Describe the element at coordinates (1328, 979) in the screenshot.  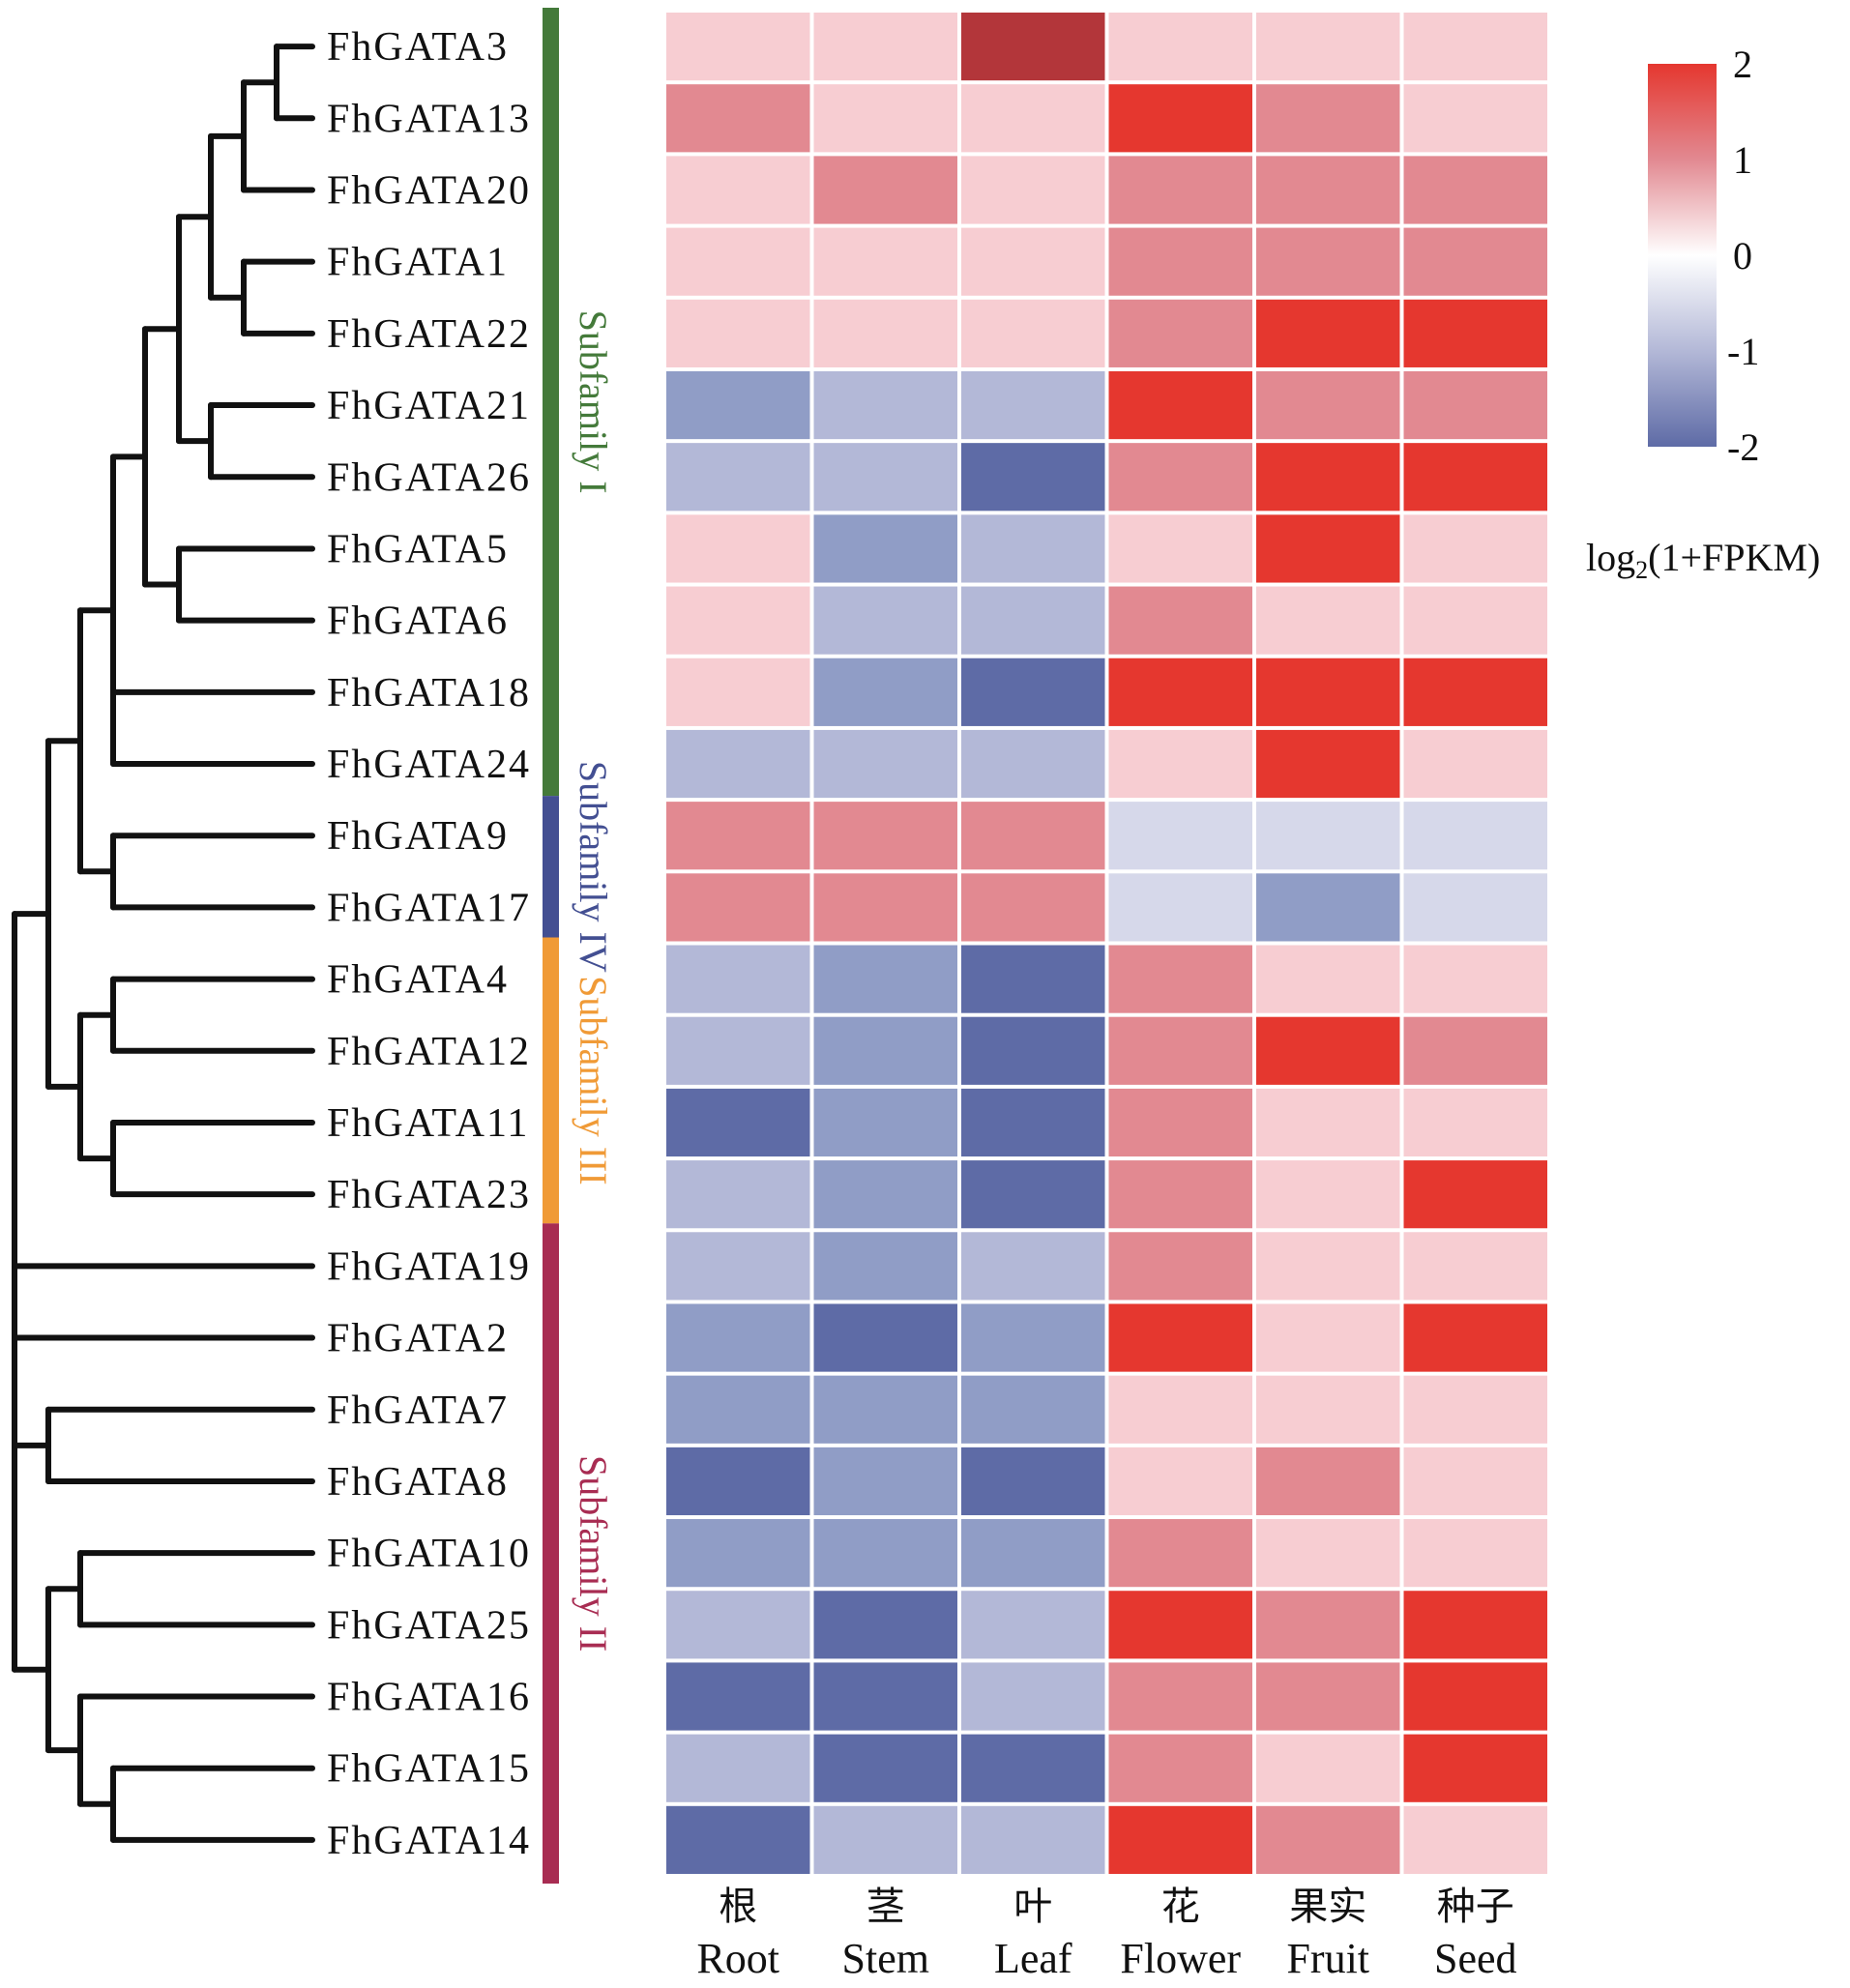
I see `heatmap-cell-FhGATA4-fruit` at that location.